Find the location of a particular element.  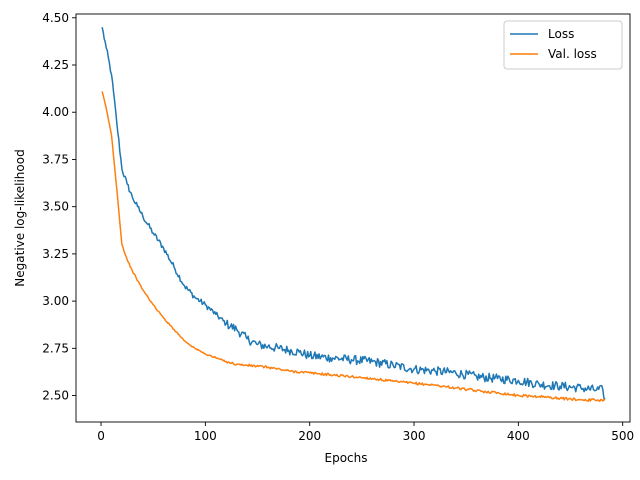

y-tick-label: 4.00 is located at coordinates (55, 112).